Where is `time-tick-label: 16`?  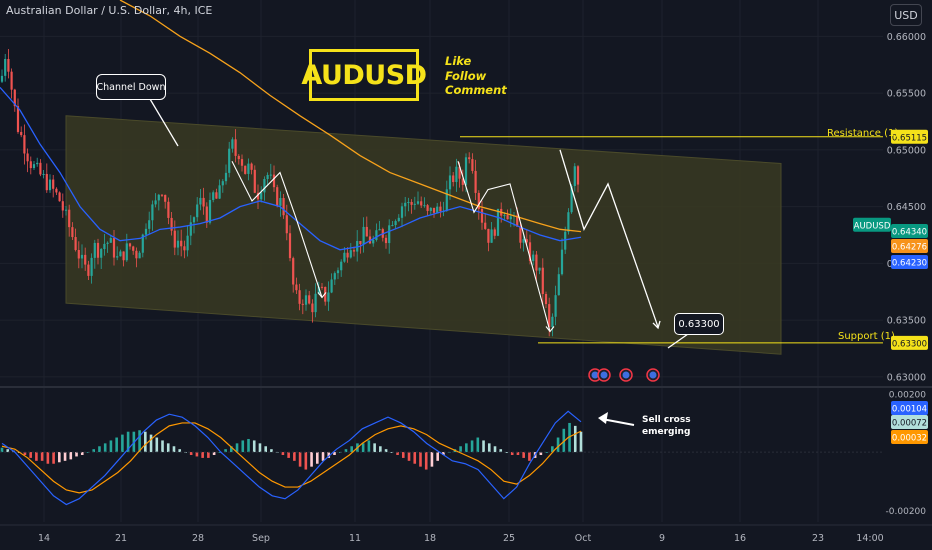 time-tick-label: 16 is located at coordinates (740, 538).